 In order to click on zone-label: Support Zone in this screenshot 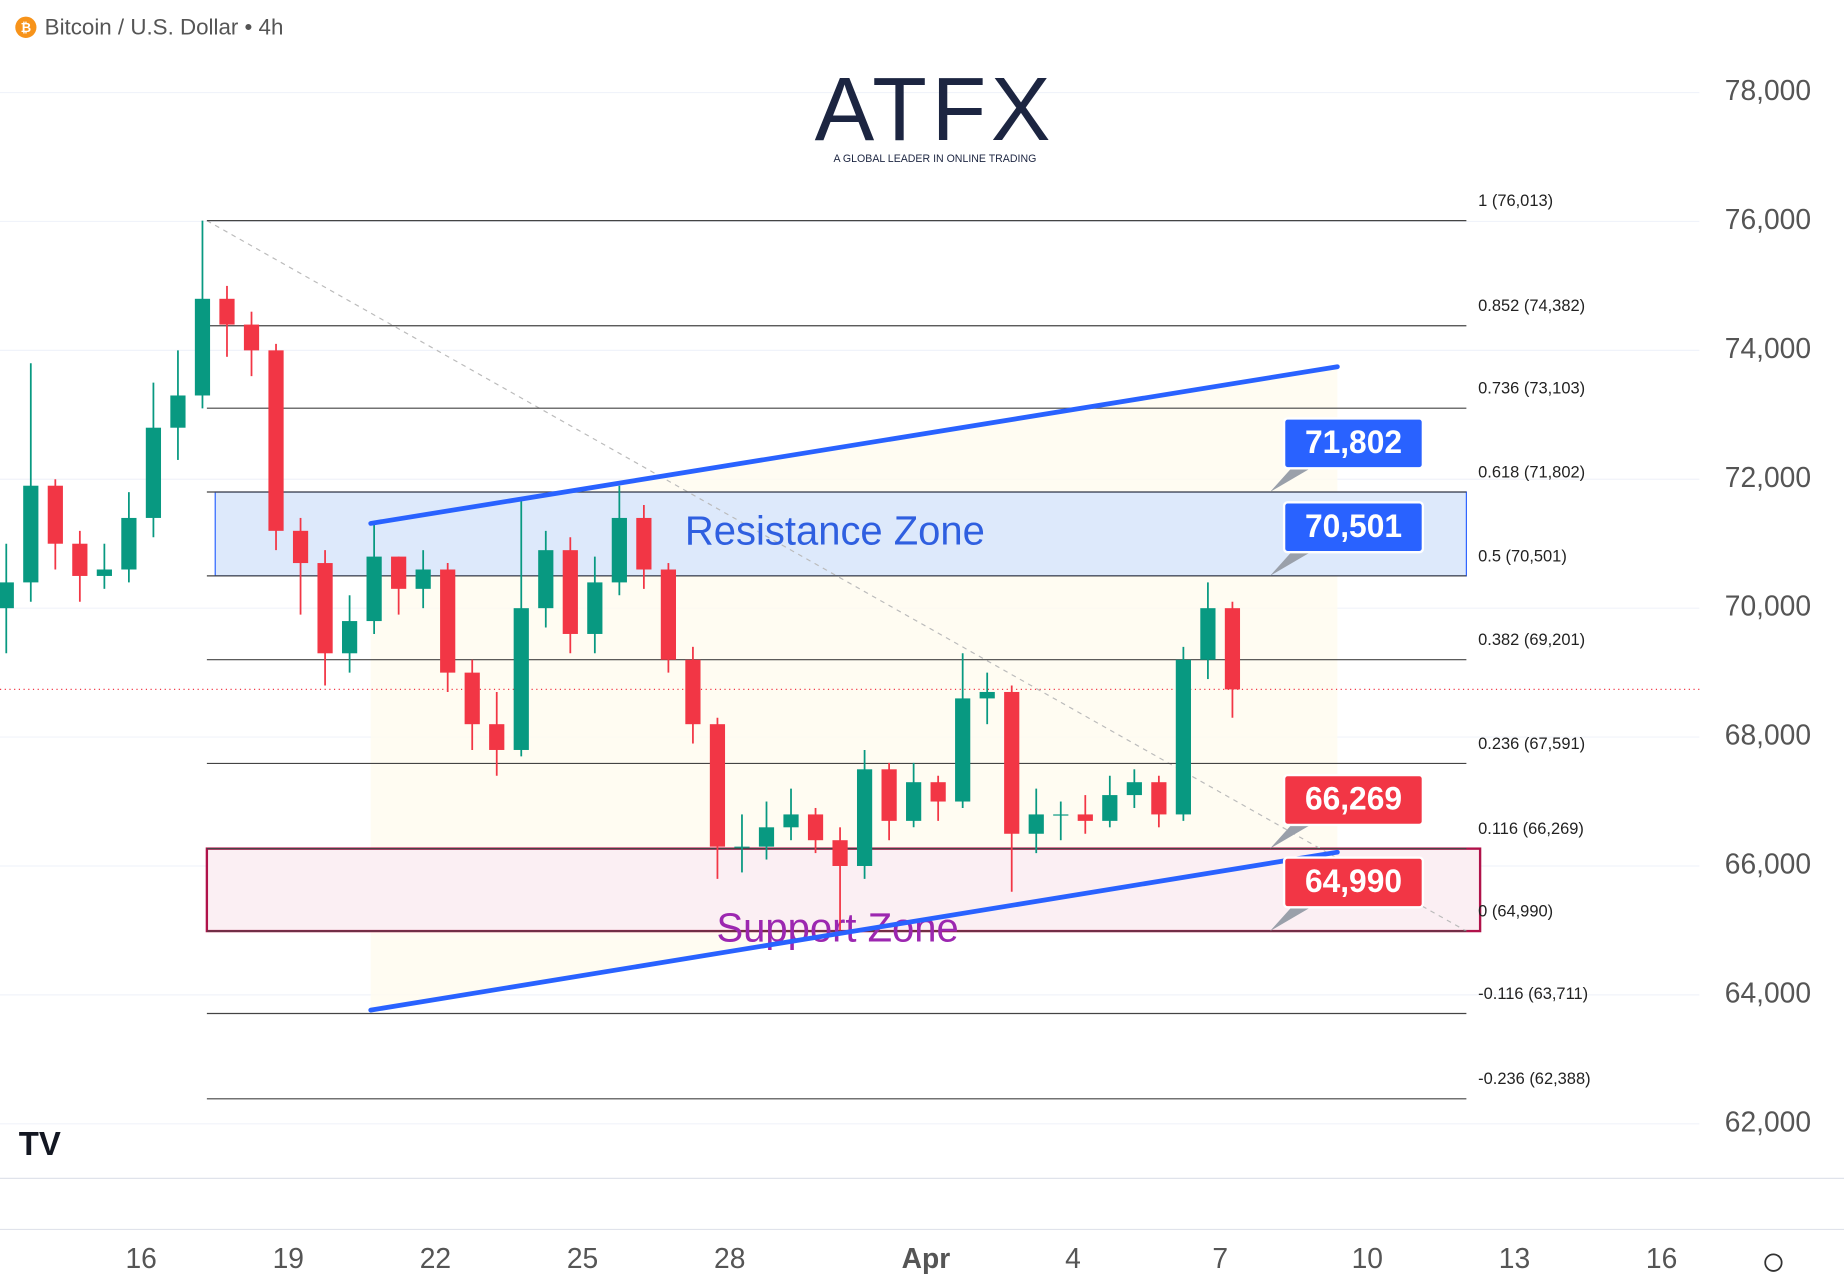, I will do `click(837, 928)`.